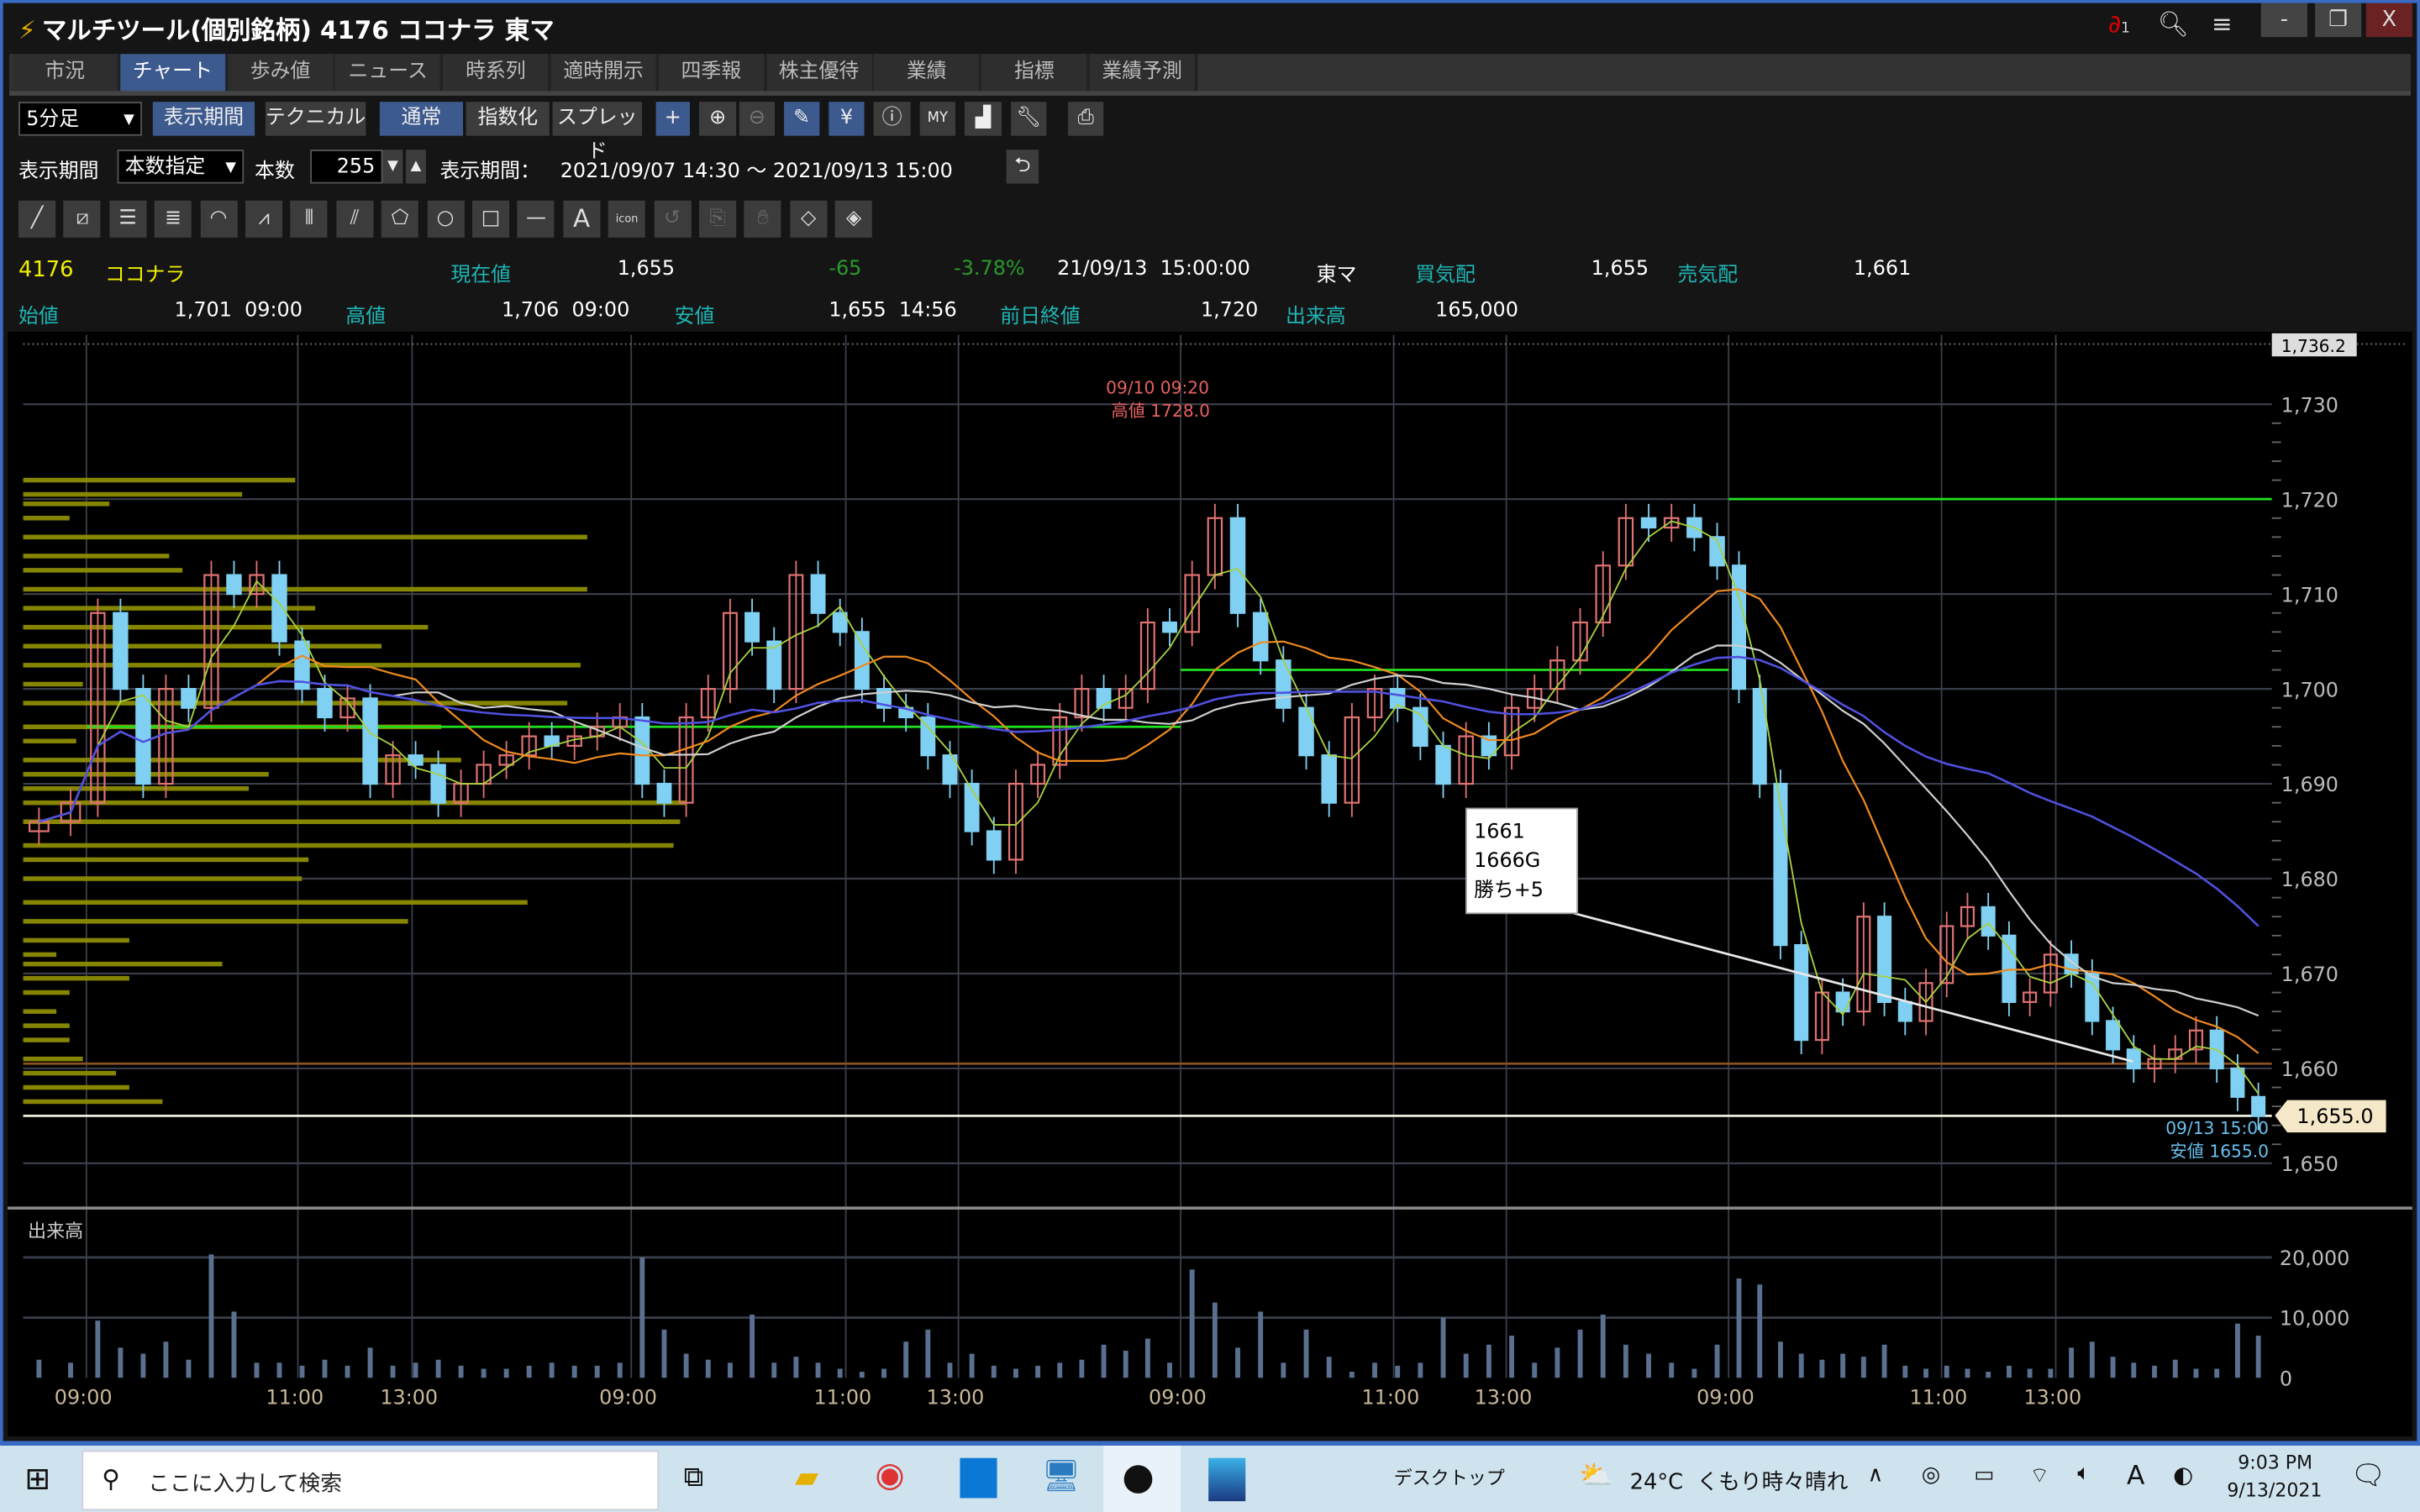  Describe the element at coordinates (392, 167) in the screenshot. I see `count-down-button: ▼` at that location.